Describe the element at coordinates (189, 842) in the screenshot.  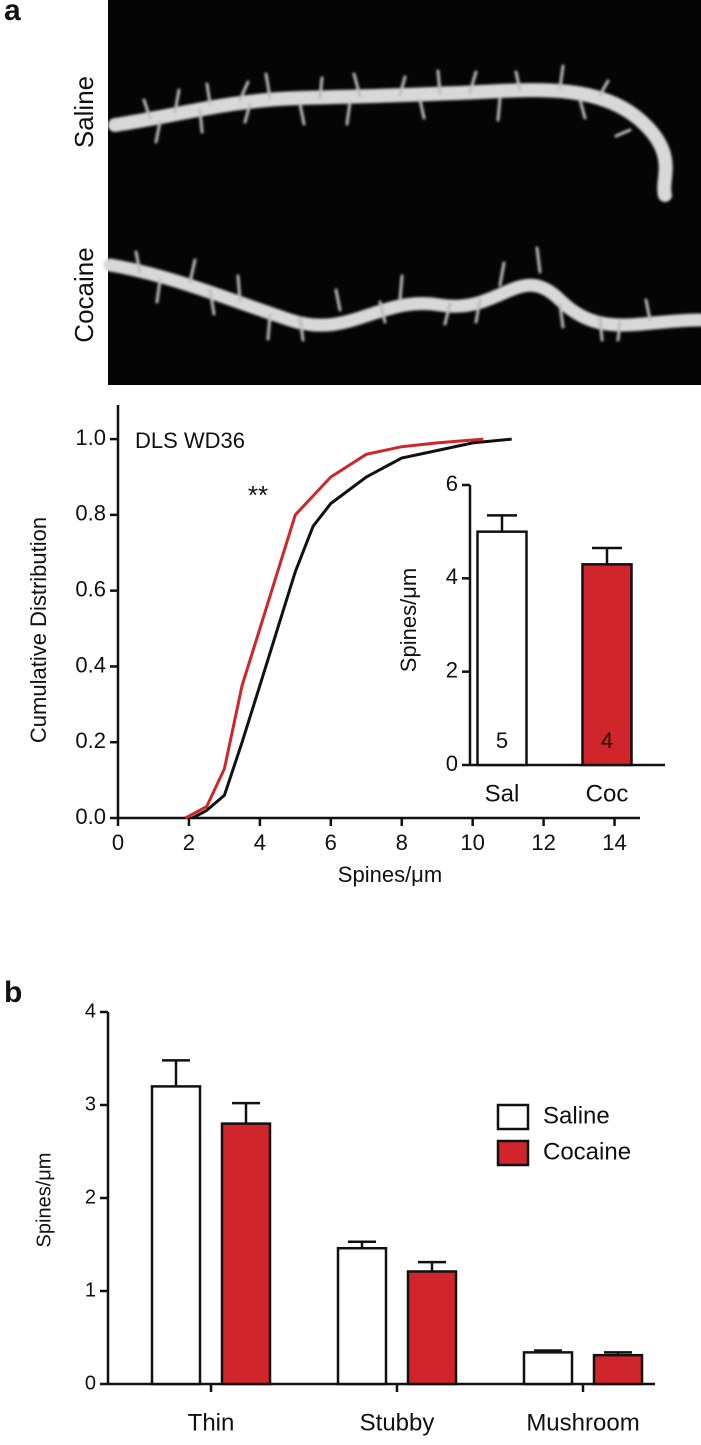
I see `x-tick-label: 2` at that location.